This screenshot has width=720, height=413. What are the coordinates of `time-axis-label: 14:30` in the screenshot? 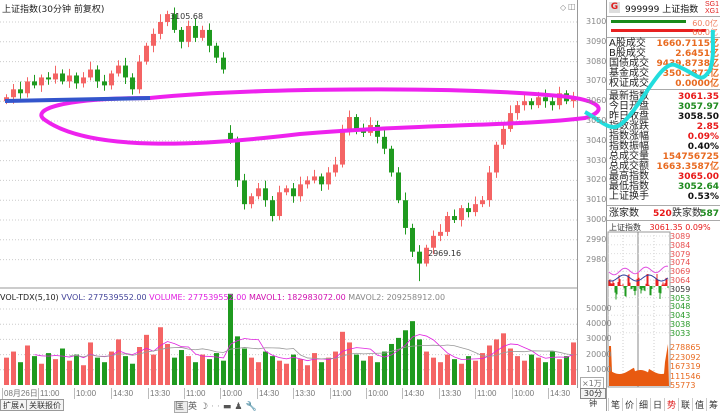 It's located at (559, 393).